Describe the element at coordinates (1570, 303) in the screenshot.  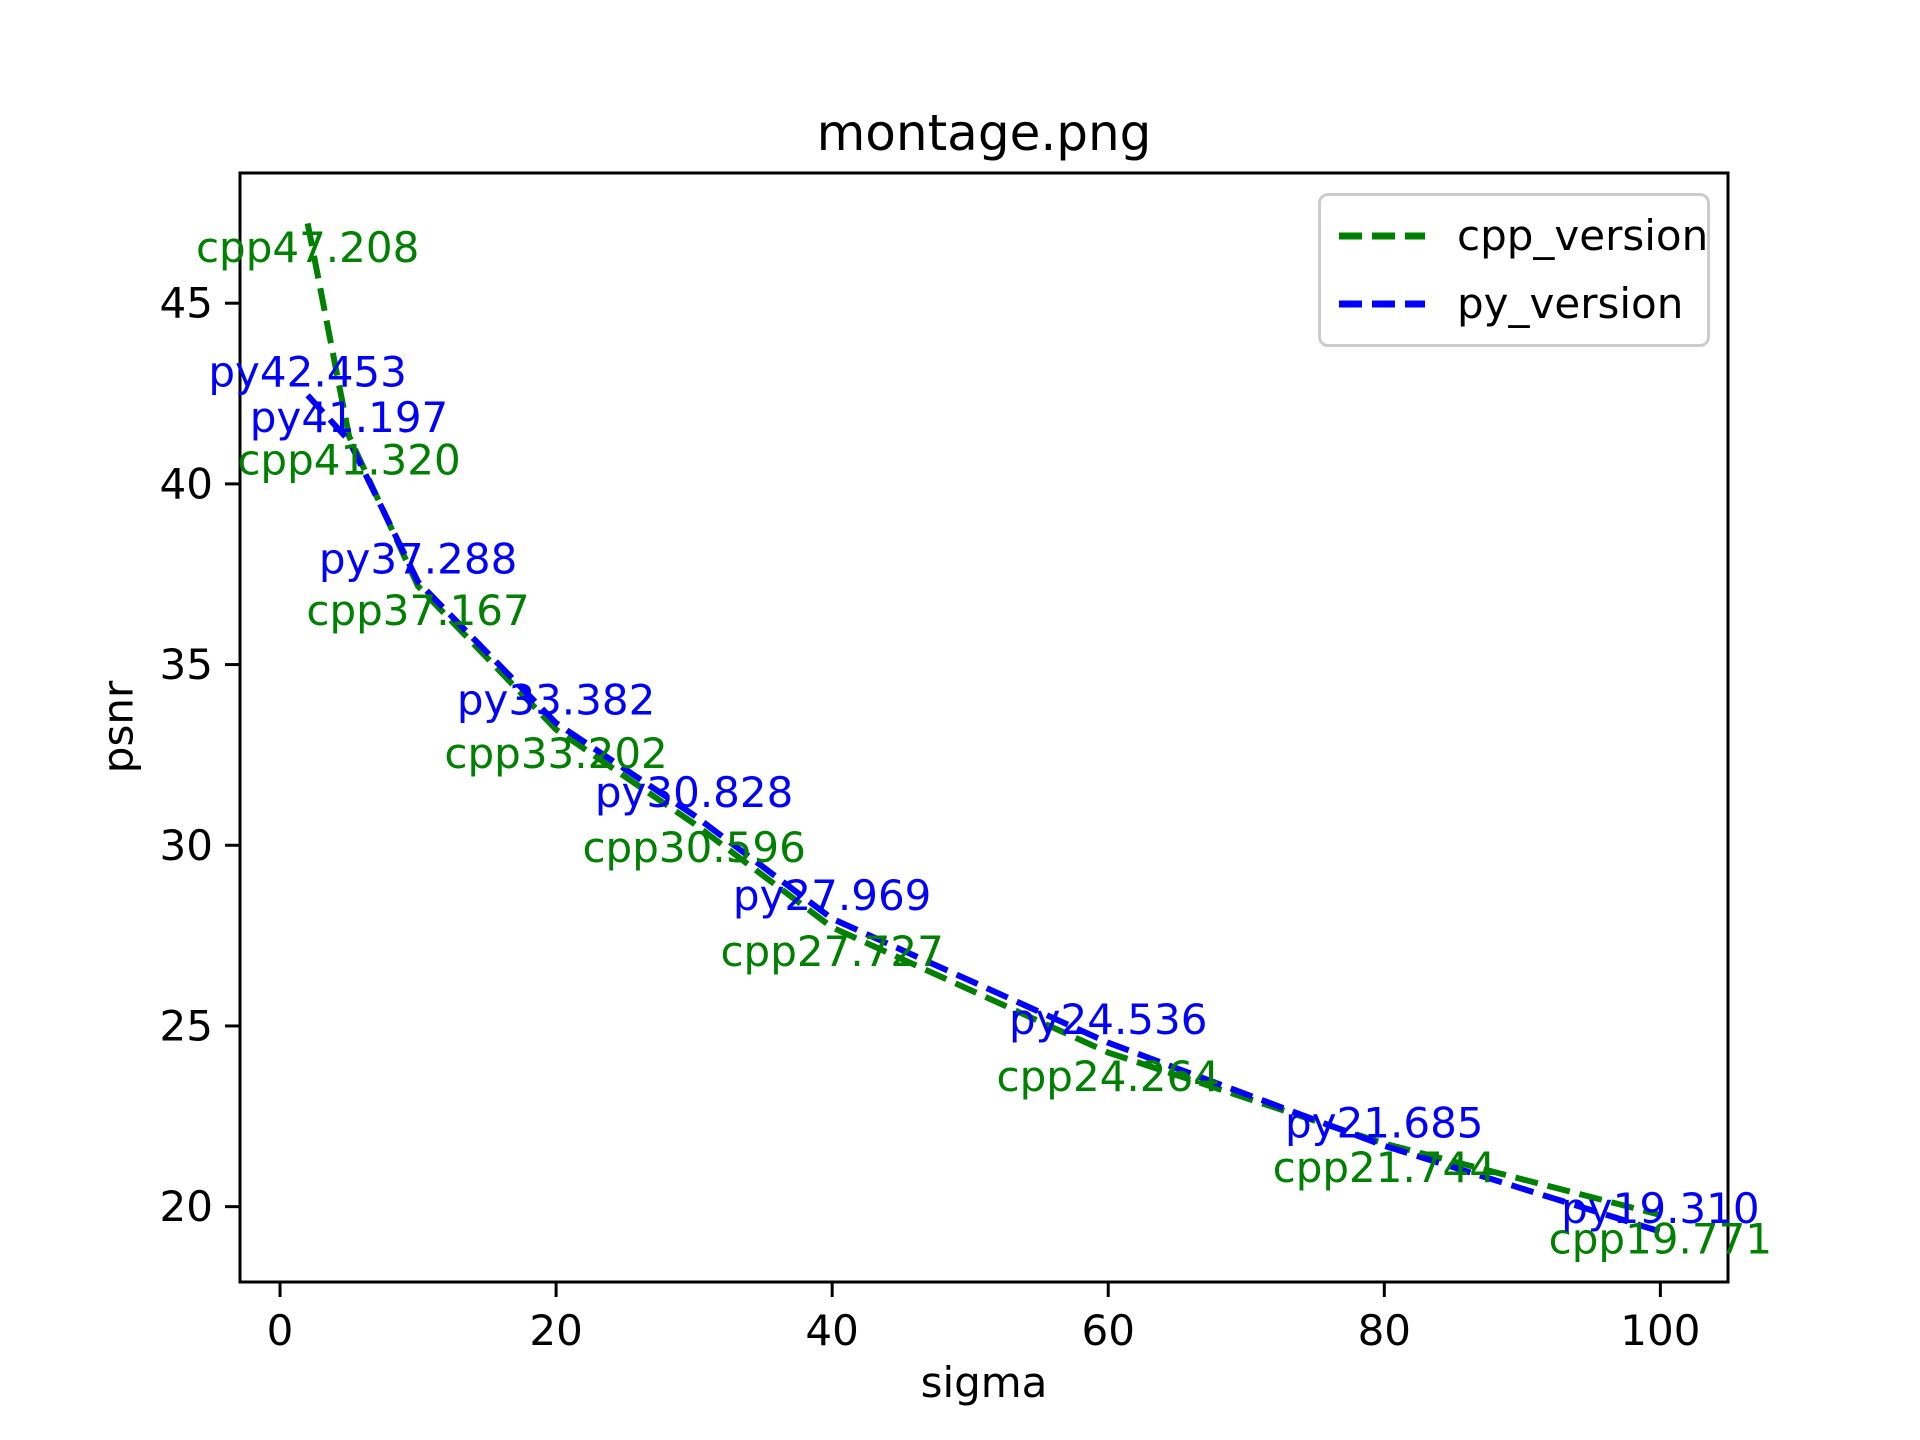
I see `legend-label-py-version: py_version` at that location.